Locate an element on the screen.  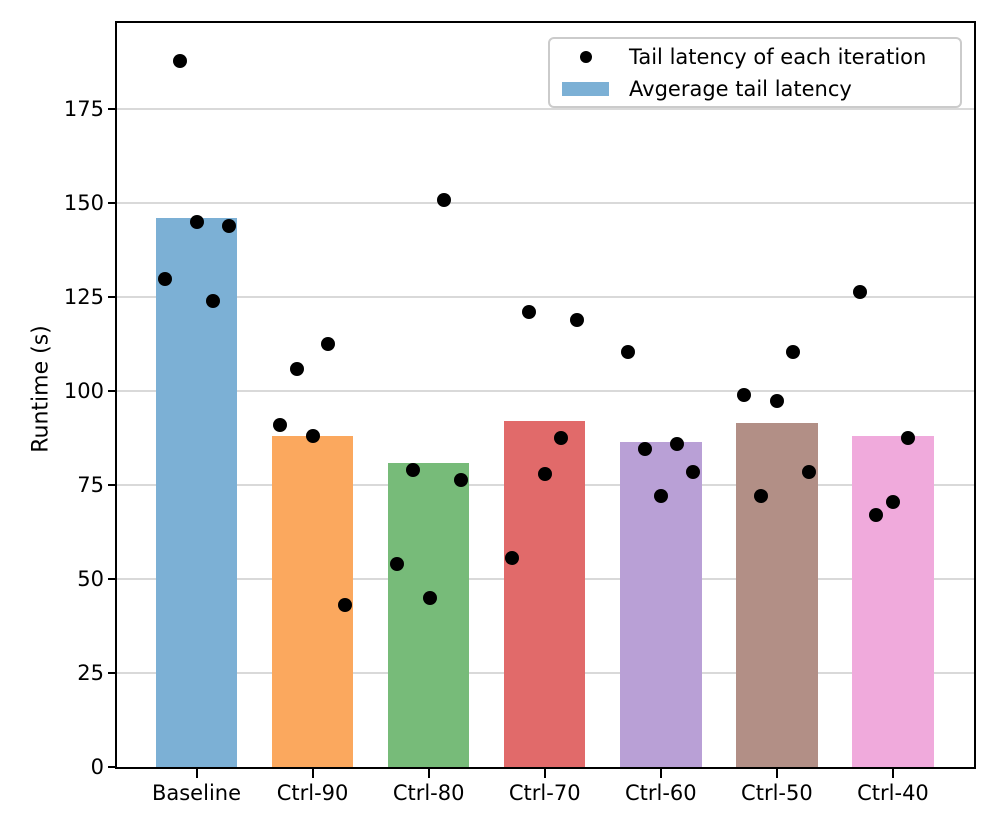
y-tick-label: 125 is located at coordinates (83, 297).